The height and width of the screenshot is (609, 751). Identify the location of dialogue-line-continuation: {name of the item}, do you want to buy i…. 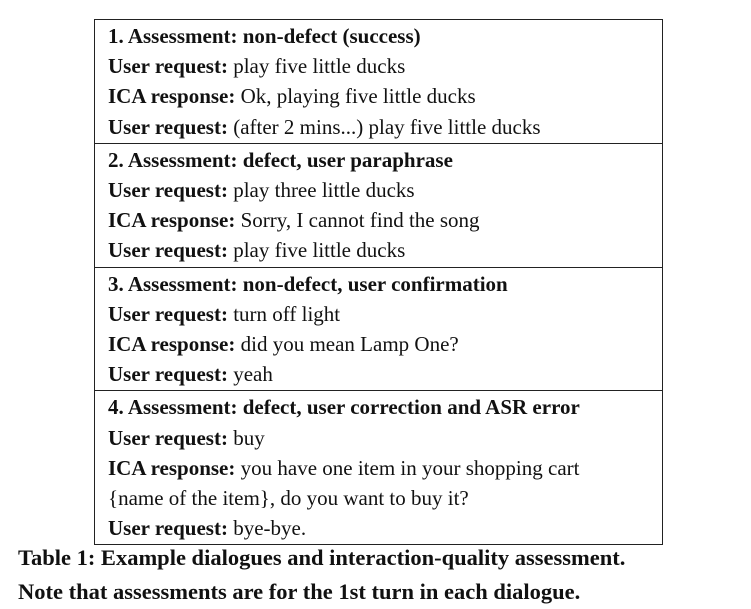
(385, 498).